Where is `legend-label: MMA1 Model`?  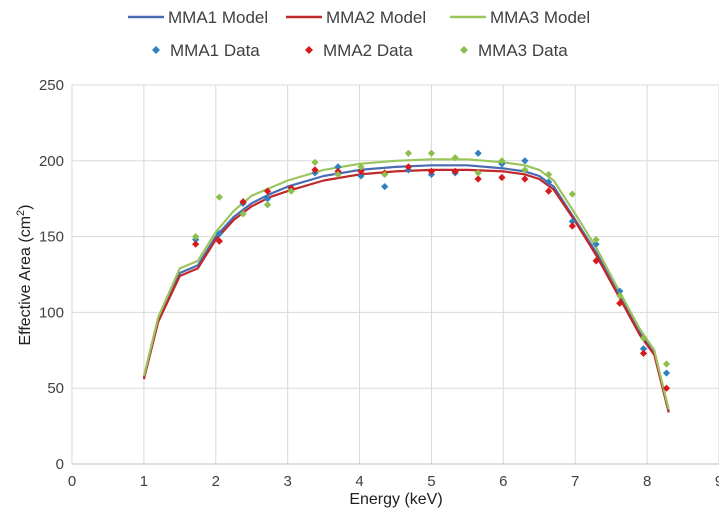 legend-label: MMA1 Model is located at coordinates (218, 17).